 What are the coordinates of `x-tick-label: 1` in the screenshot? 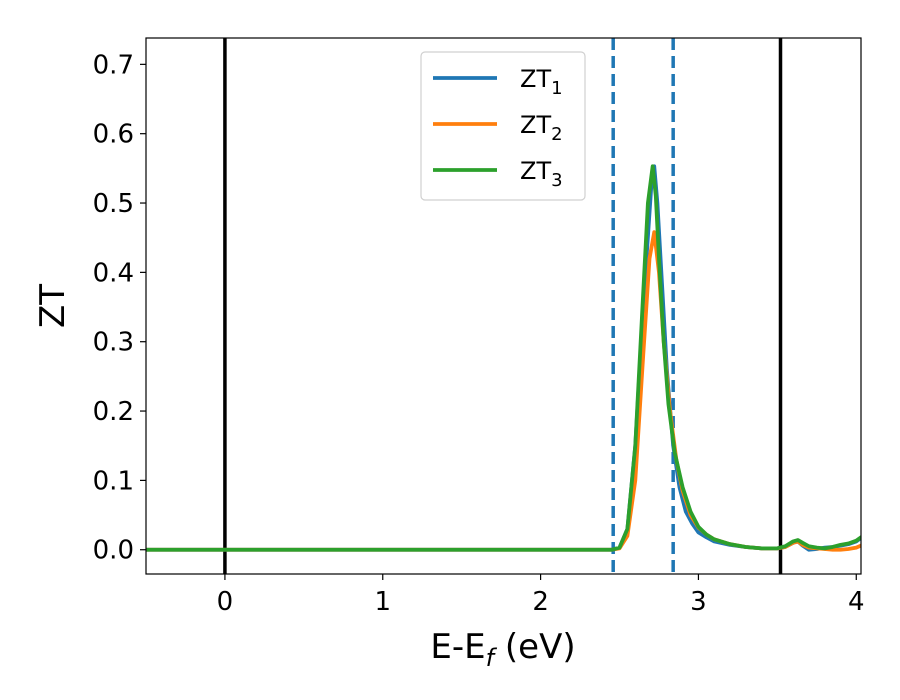 It's located at (382, 602).